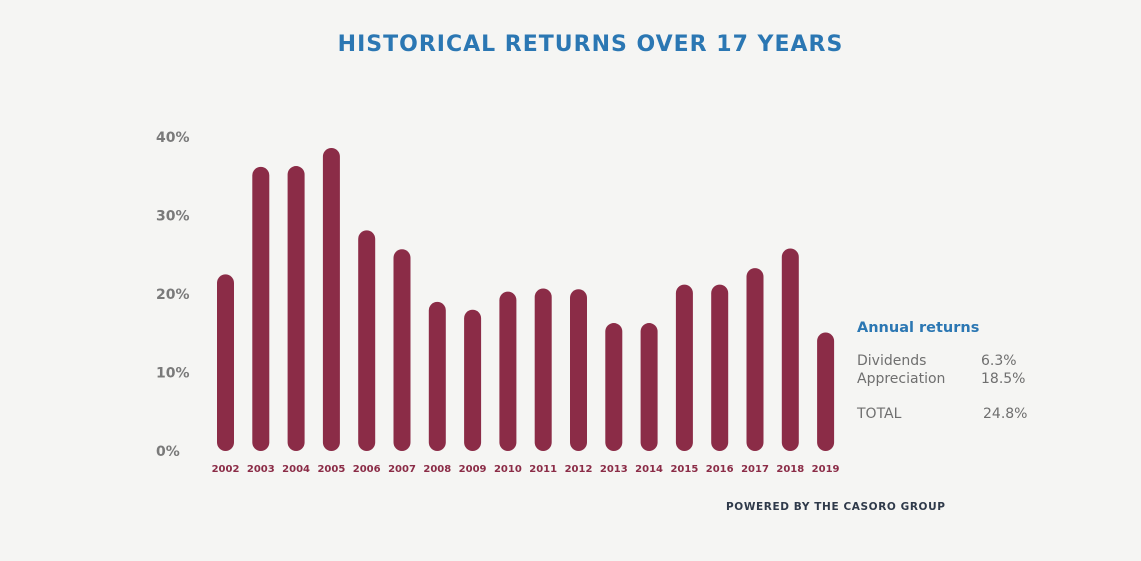 The height and width of the screenshot is (561, 1141). I want to click on bar-2004, so click(296, 309).